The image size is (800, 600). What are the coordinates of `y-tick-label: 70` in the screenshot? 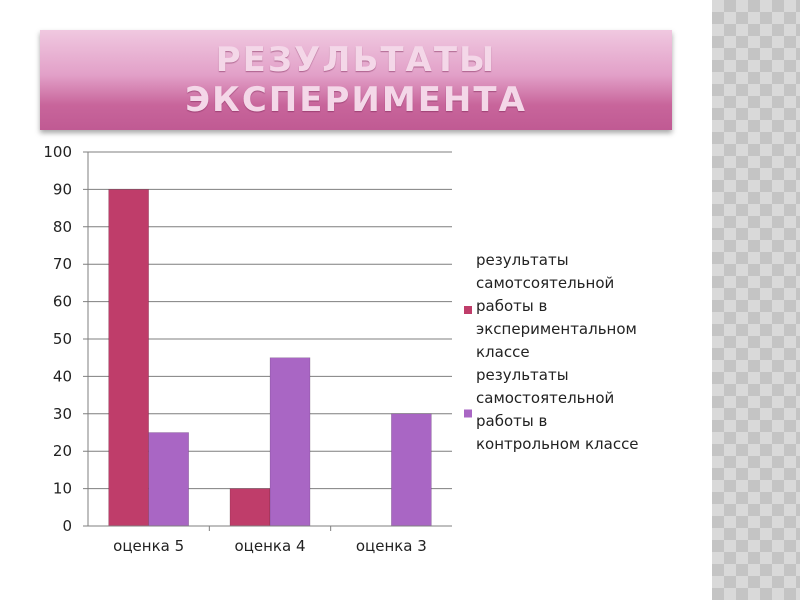 It's located at (62, 264).